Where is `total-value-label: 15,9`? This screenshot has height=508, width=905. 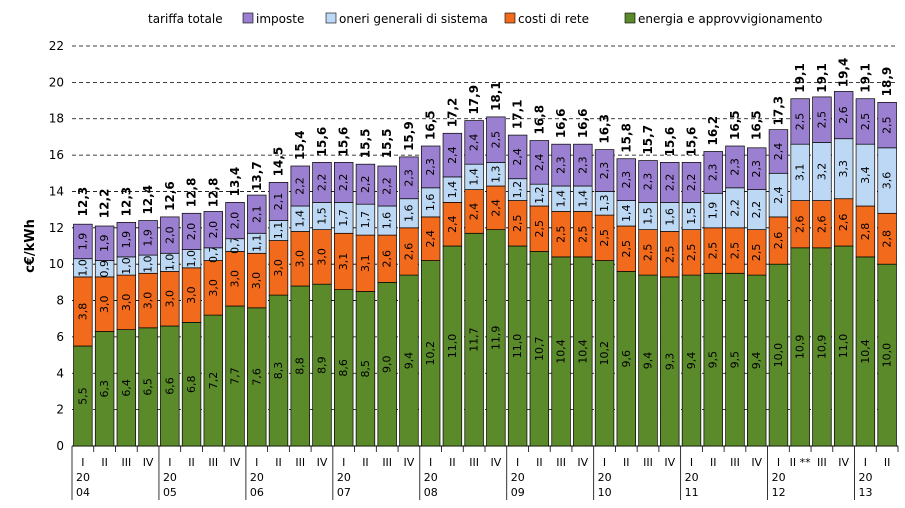 total-value-label: 15,9 is located at coordinates (409, 136).